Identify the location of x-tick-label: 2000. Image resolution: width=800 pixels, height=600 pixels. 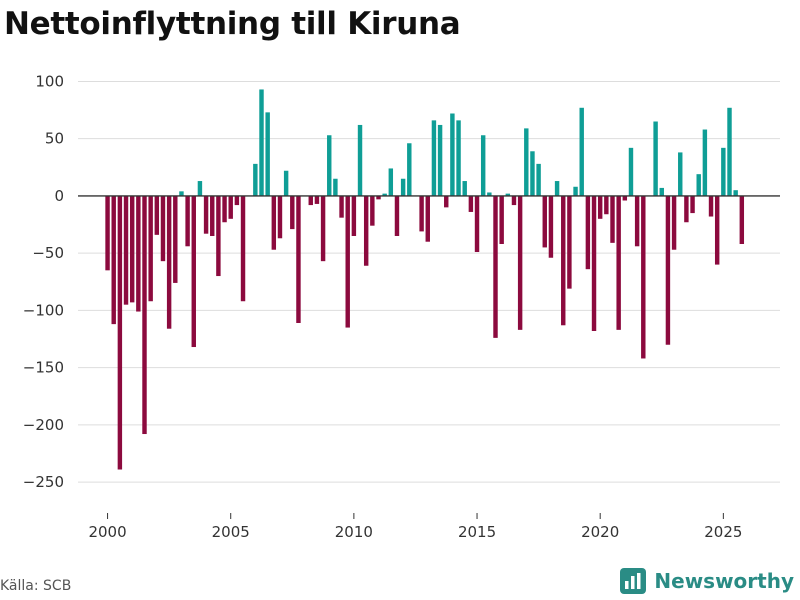
(107, 532).